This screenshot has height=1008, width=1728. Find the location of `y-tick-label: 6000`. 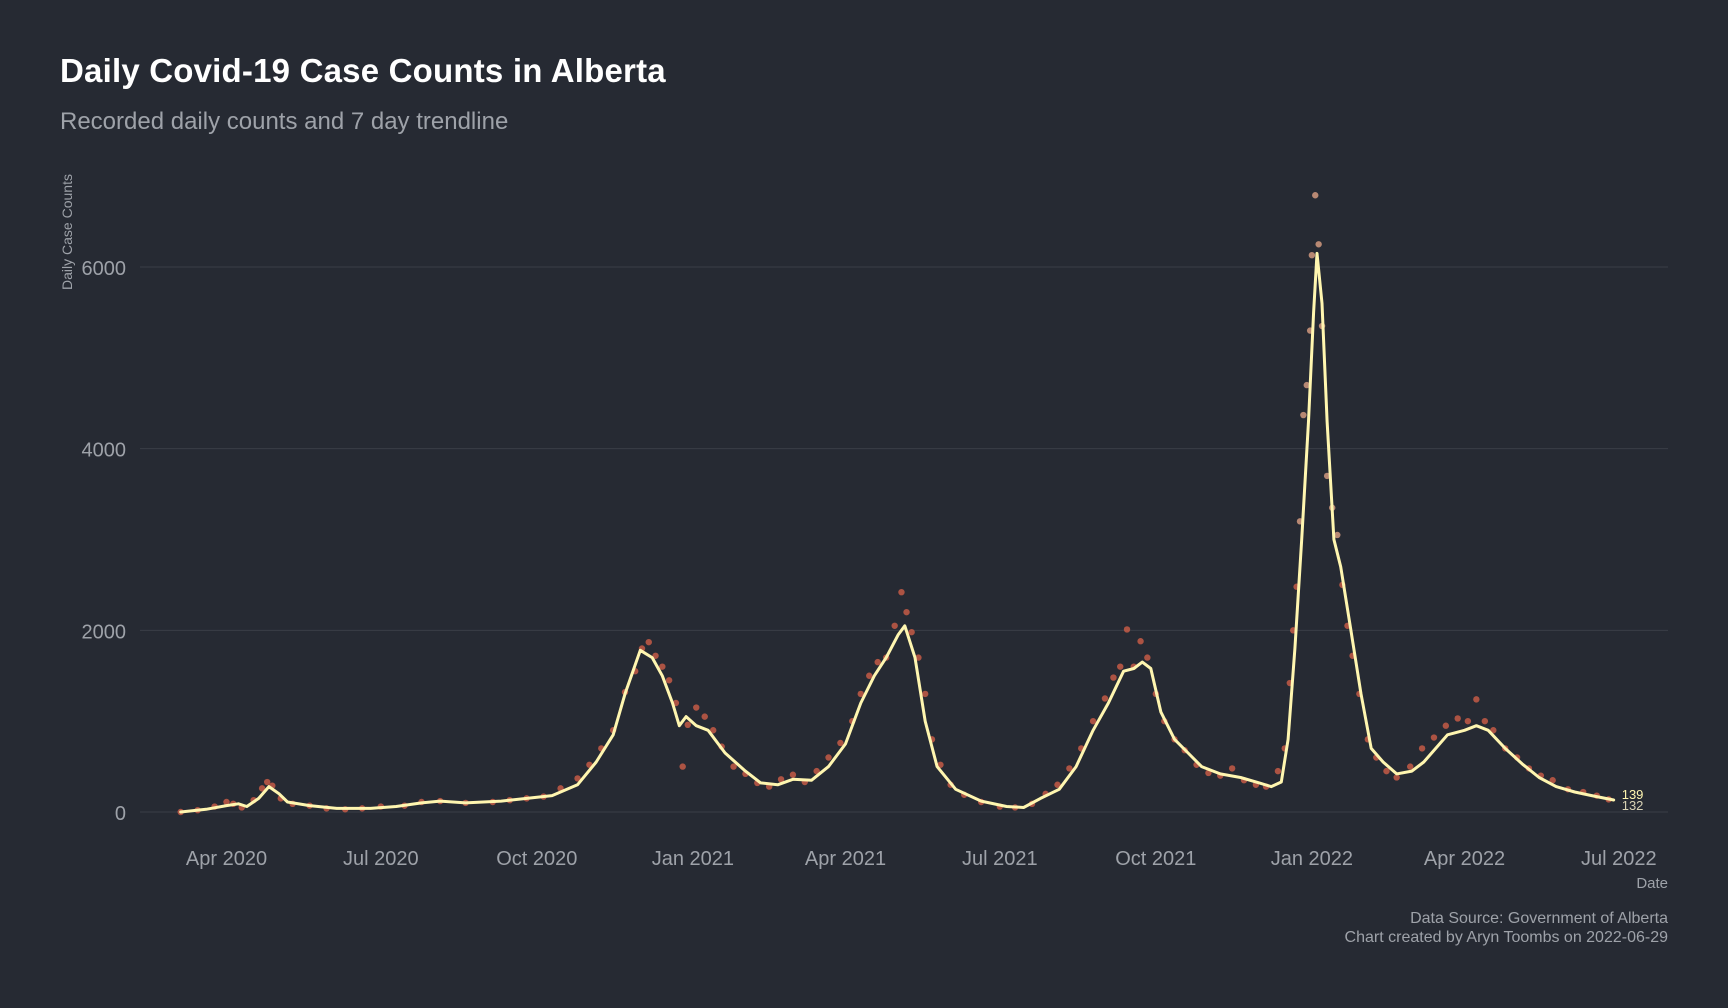

y-tick-label: 6000 is located at coordinates (104, 269).